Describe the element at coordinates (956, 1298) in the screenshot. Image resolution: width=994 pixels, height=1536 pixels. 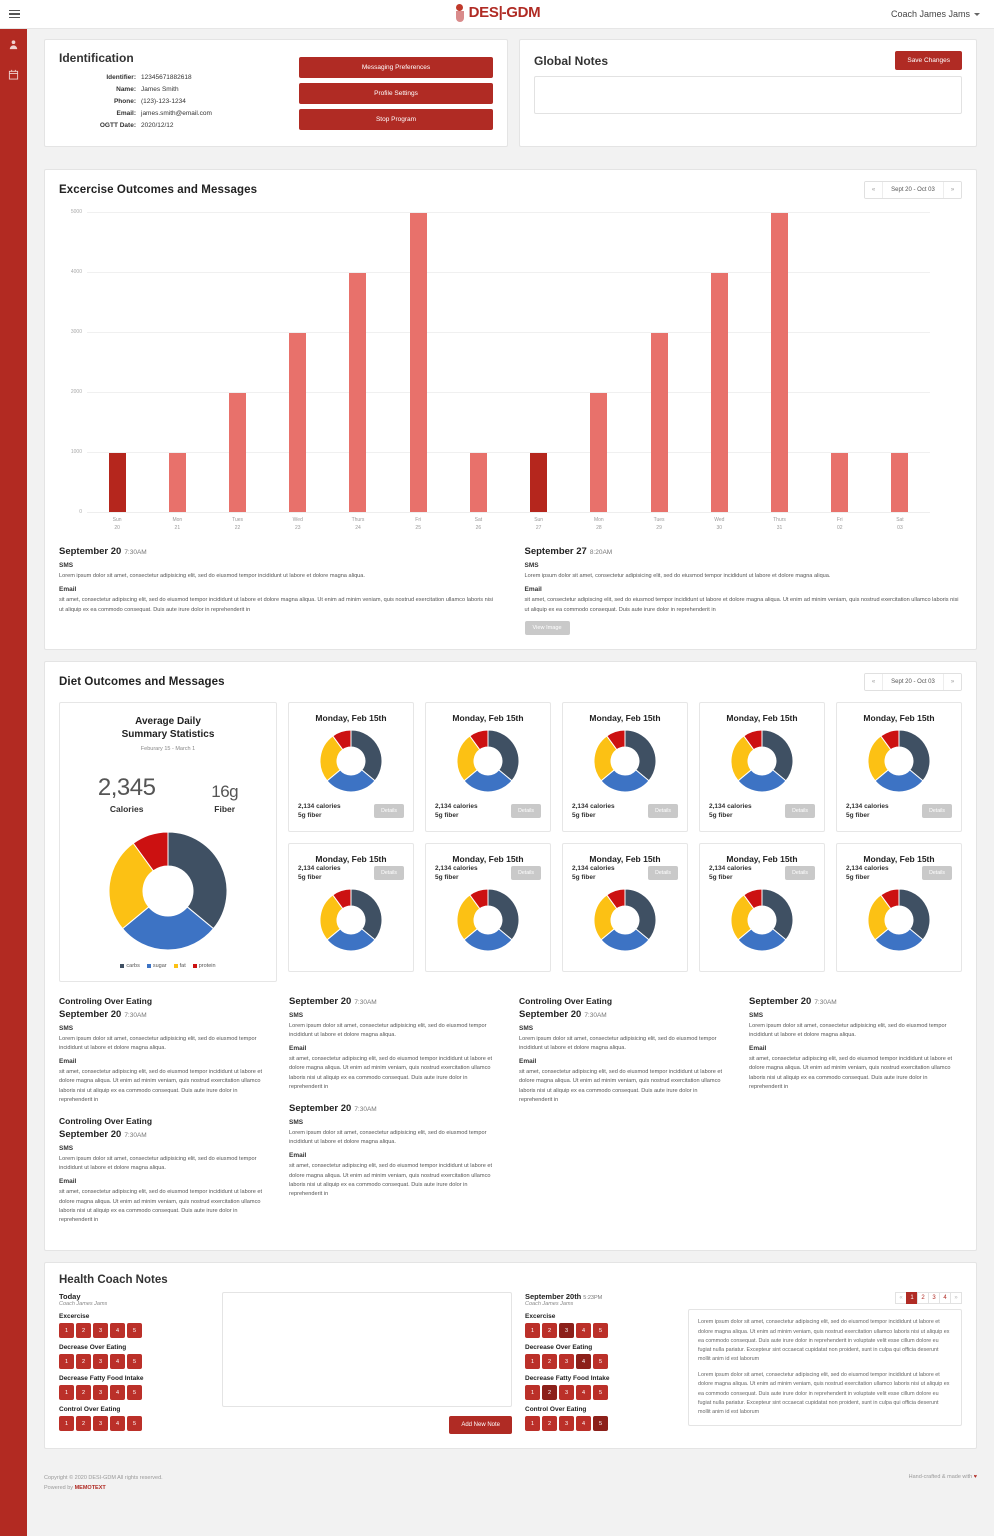
I see `page-button: »` at that location.